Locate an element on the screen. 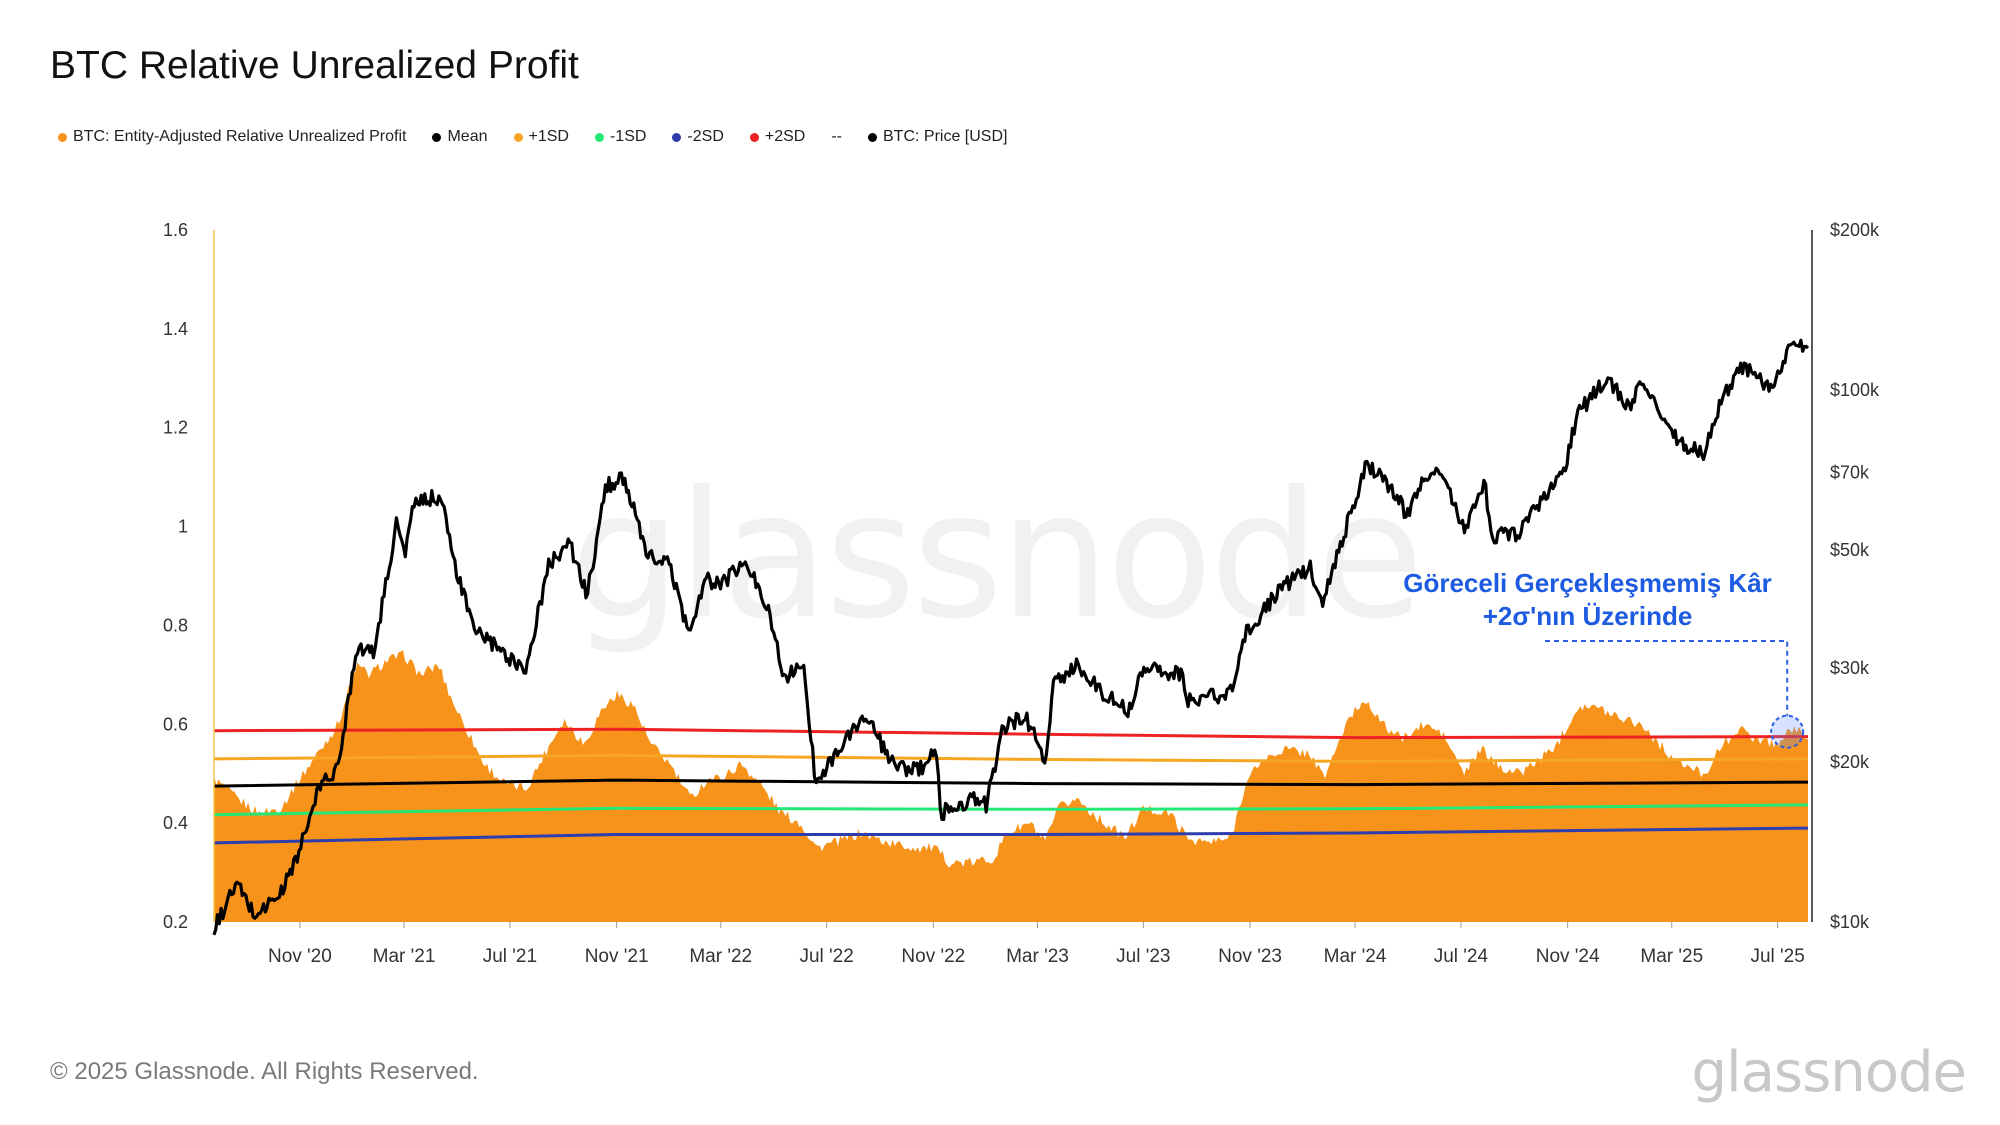  x-tick-label: Nov '20 is located at coordinates (300, 956).